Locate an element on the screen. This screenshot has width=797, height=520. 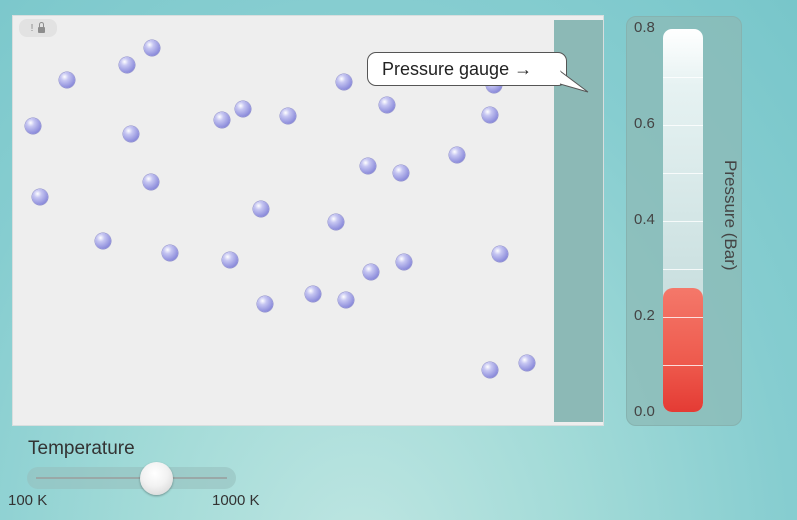
lock-icon is located at coordinates (42, 27).